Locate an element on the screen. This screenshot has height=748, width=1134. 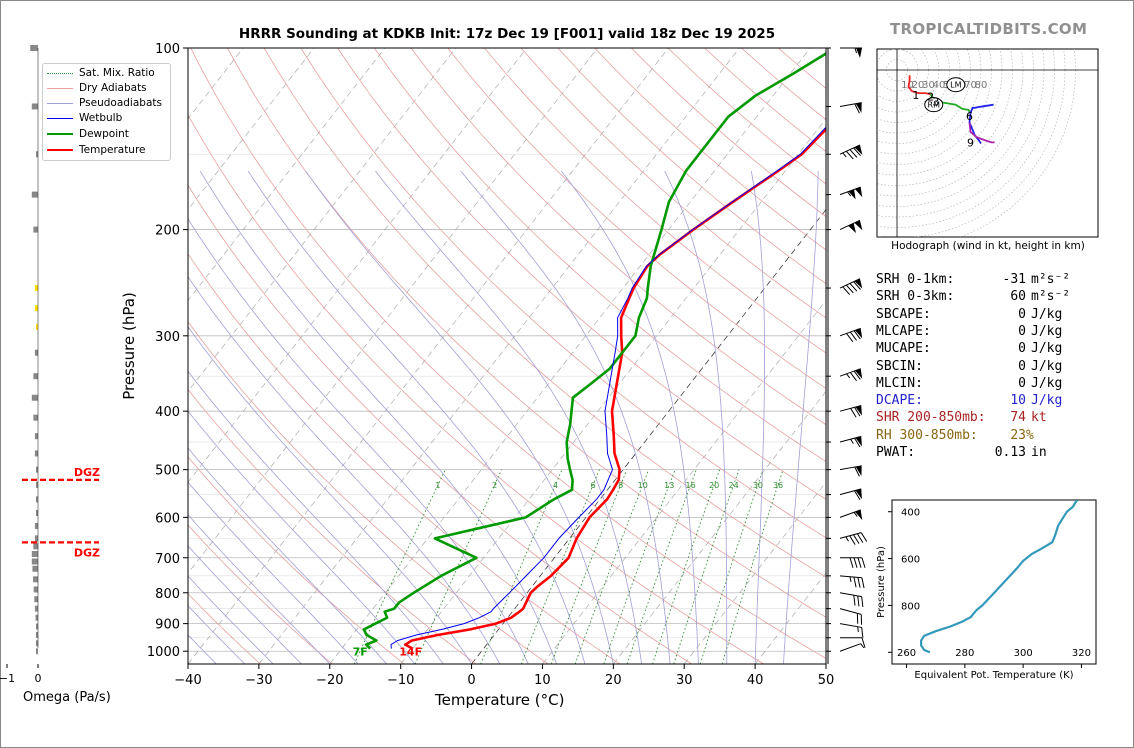
legend-label: Temperature is located at coordinates (112, 150).